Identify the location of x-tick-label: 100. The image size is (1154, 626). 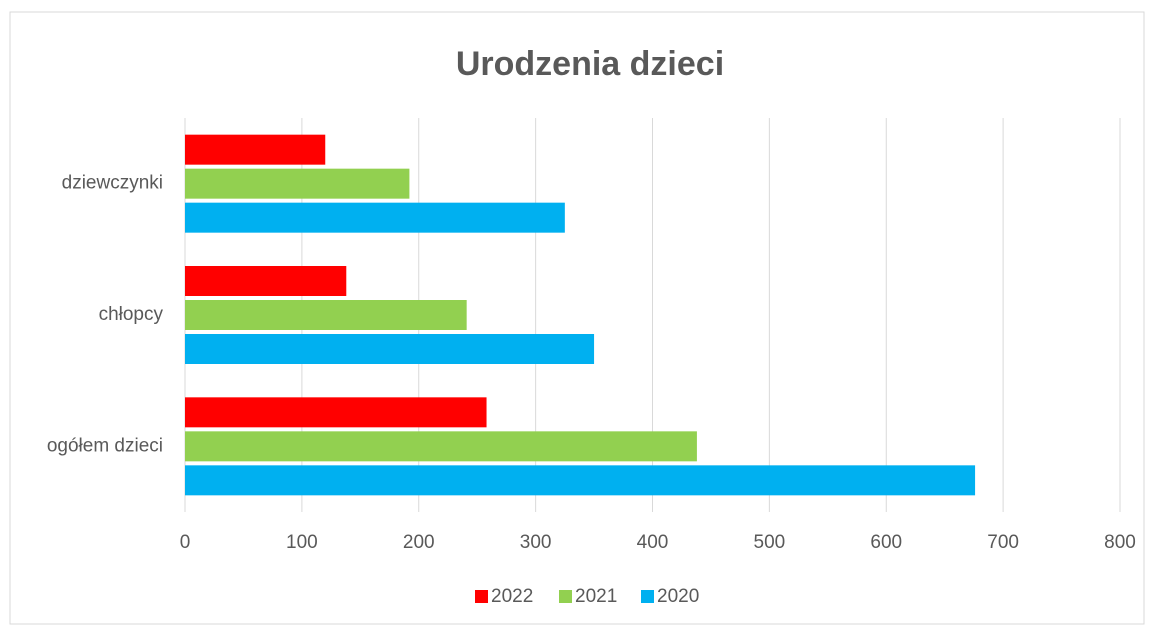
(302, 542).